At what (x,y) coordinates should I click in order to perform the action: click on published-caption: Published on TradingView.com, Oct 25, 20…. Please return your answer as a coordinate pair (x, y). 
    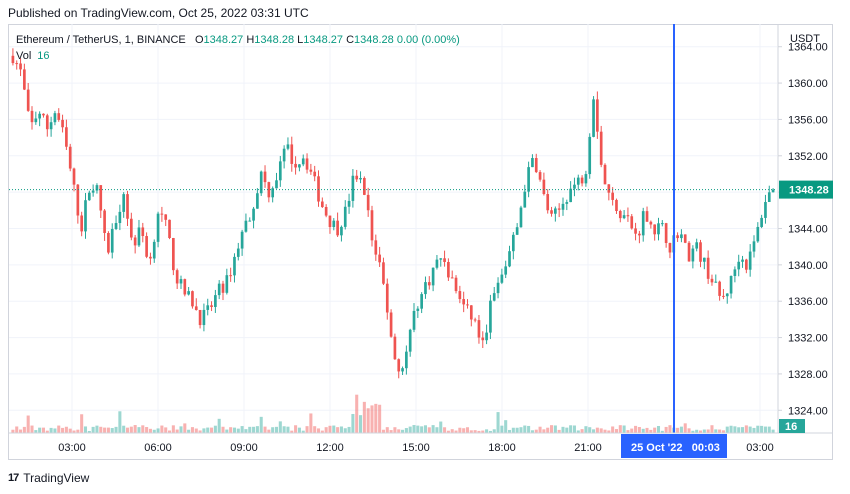
    Looking at the image, I should click on (158, 13).